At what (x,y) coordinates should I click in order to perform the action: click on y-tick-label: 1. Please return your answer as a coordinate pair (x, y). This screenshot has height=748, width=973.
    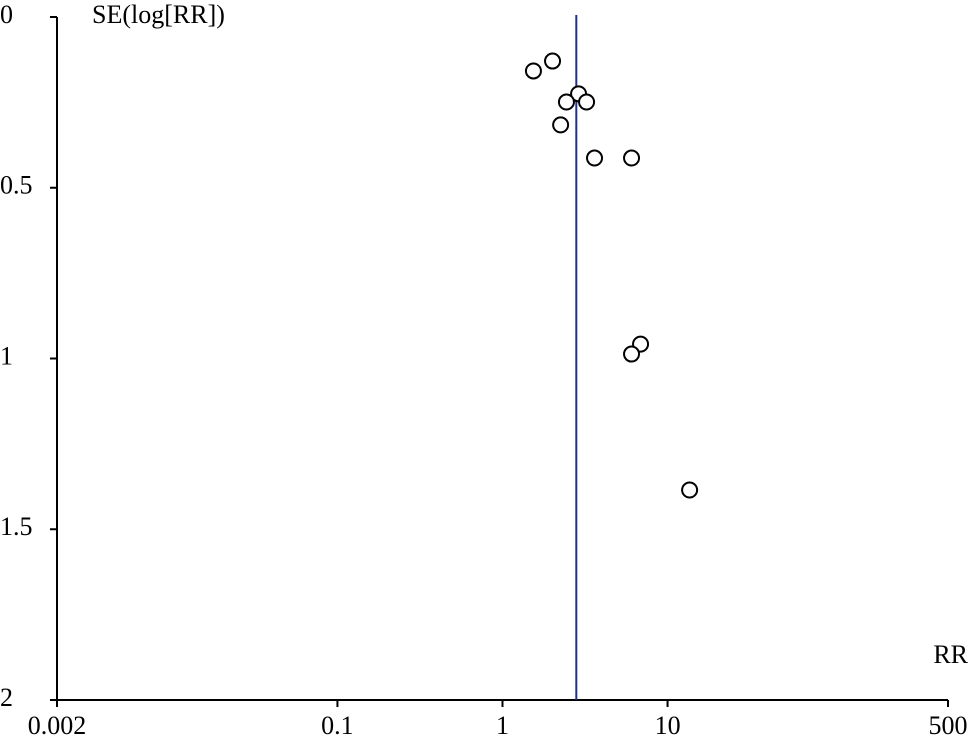
    Looking at the image, I should click on (6, 355).